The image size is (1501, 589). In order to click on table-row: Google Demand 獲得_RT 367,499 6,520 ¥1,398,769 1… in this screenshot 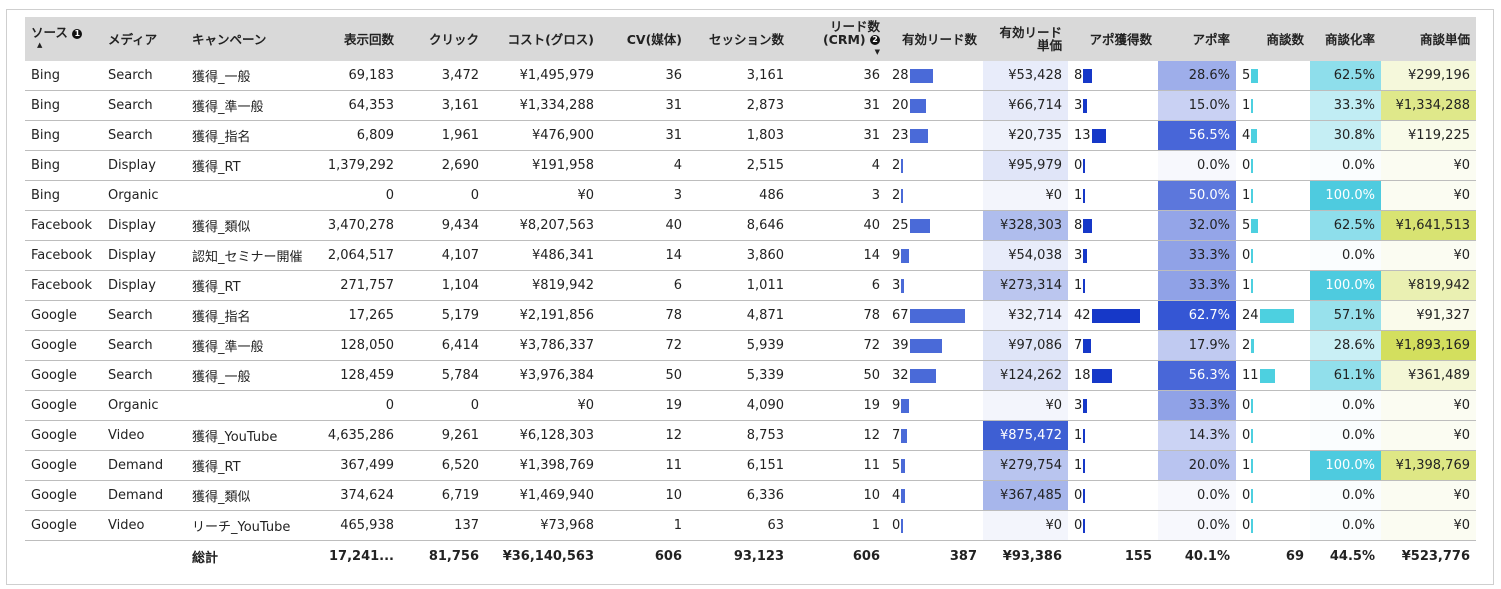, I will do `click(750, 465)`.